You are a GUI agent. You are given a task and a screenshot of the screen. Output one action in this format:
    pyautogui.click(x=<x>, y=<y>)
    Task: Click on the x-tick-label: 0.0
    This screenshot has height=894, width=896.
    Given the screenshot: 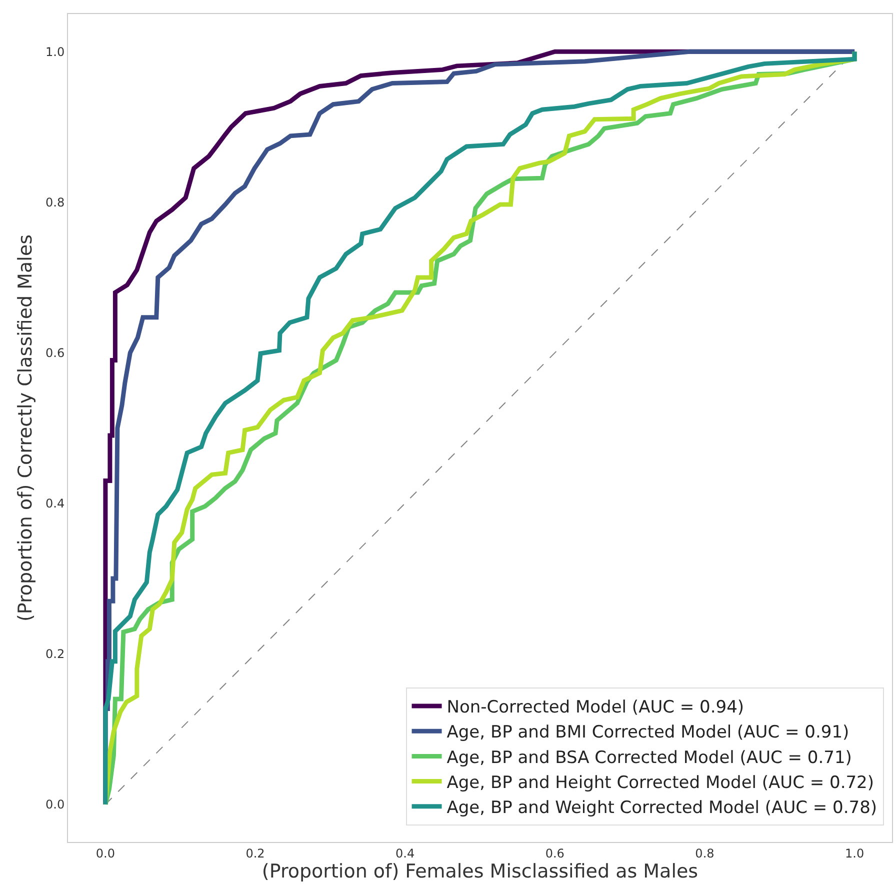 What is the action you would take?
    pyautogui.click(x=105, y=853)
    